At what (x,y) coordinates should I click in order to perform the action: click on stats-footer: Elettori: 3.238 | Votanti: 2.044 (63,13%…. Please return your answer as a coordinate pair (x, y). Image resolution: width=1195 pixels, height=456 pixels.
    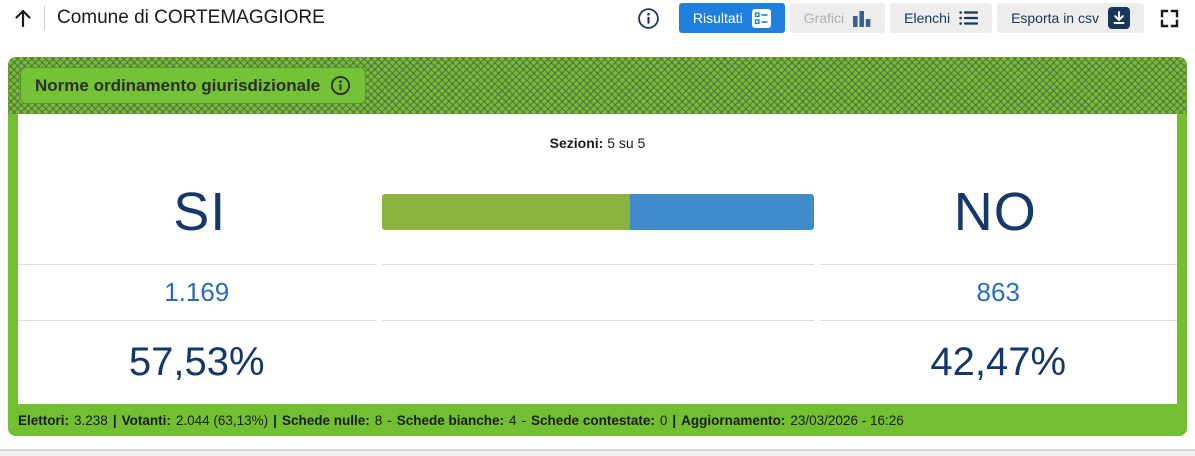
    Looking at the image, I should click on (597, 420).